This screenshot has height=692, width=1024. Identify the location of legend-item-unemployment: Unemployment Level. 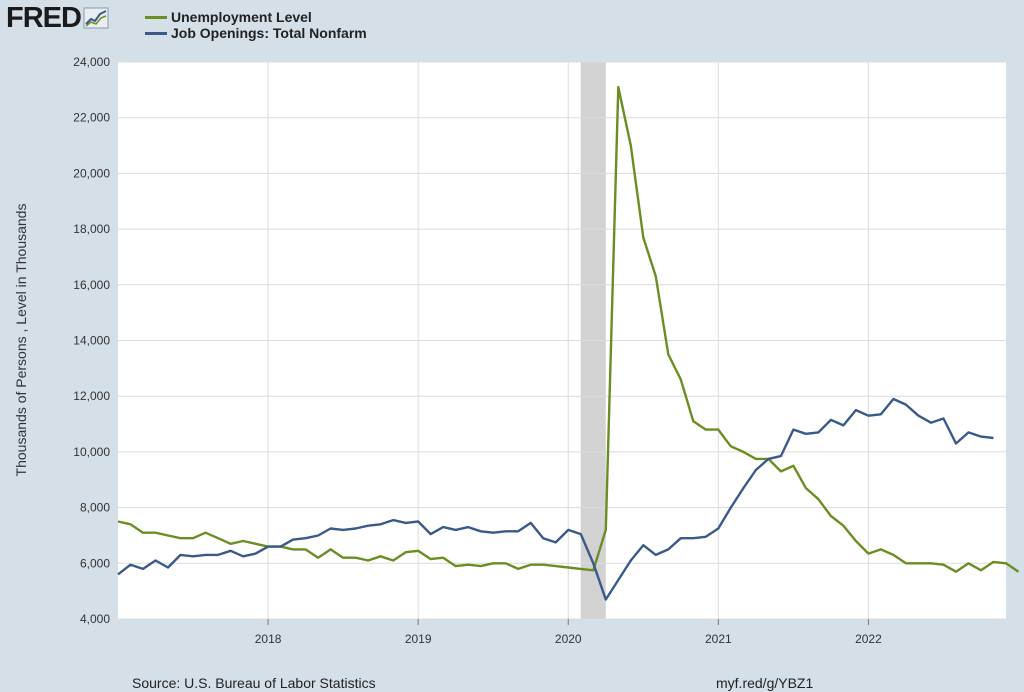
(256, 17).